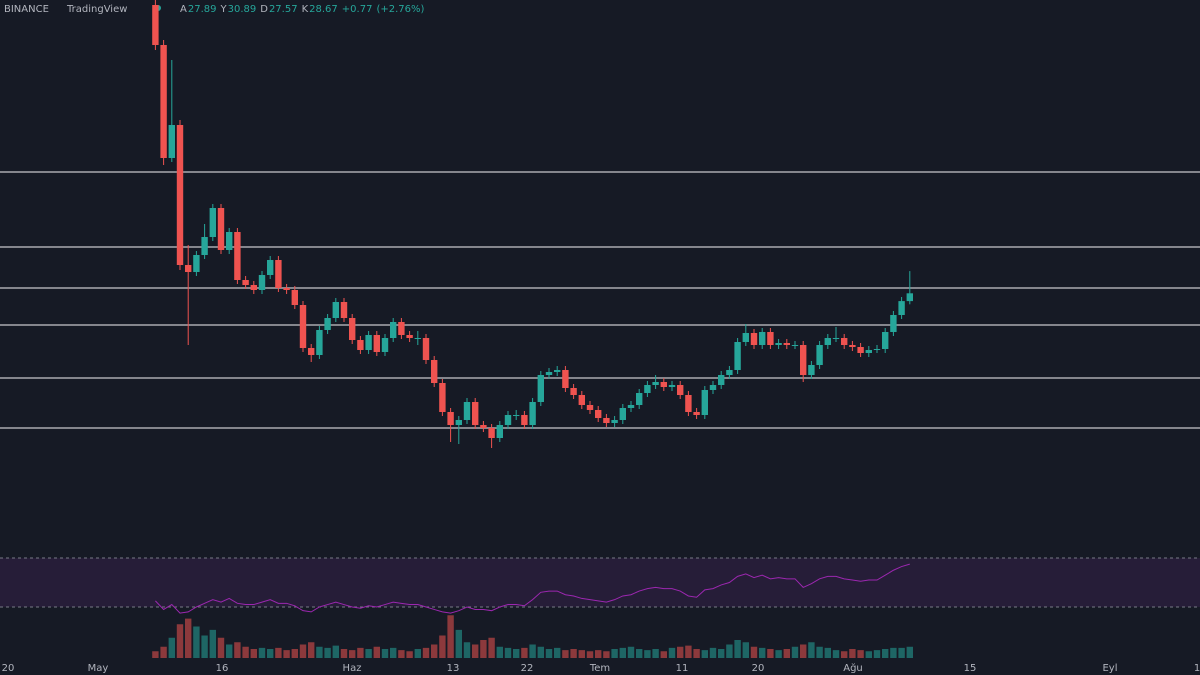 Image resolution: width=1200 pixels, height=675 pixels. What do you see at coordinates (453, 668) in the screenshot?
I see `x-tick-label: 13` at bounding box center [453, 668].